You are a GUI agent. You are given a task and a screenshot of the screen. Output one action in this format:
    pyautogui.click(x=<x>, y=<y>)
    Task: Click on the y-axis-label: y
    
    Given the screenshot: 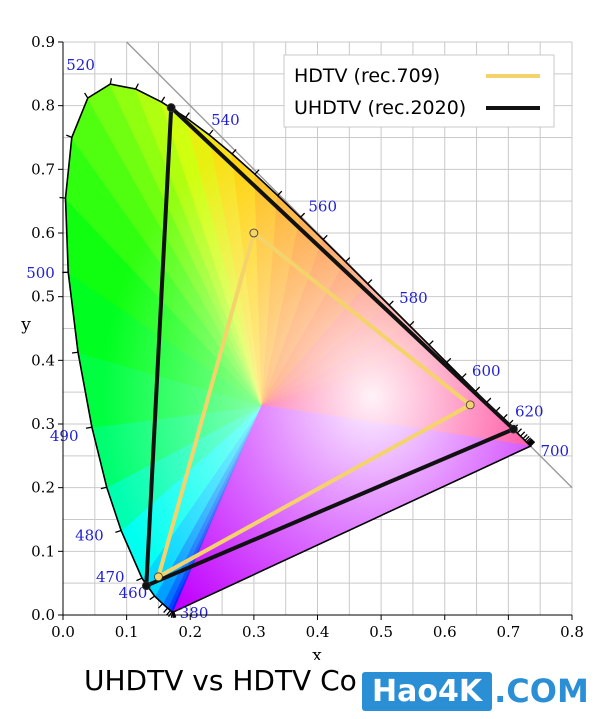 What is the action you would take?
    pyautogui.click(x=25, y=325)
    